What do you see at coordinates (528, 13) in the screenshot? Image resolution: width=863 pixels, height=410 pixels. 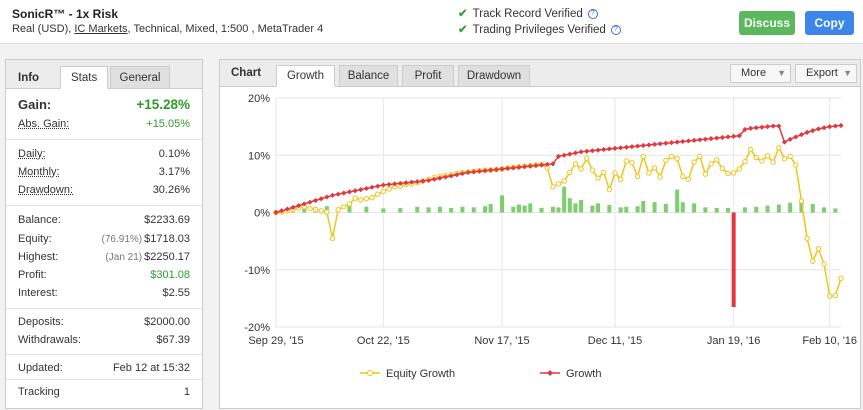 I see `track-record-verified: ✔ Track Record Verified?` at bounding box center [528, 13].